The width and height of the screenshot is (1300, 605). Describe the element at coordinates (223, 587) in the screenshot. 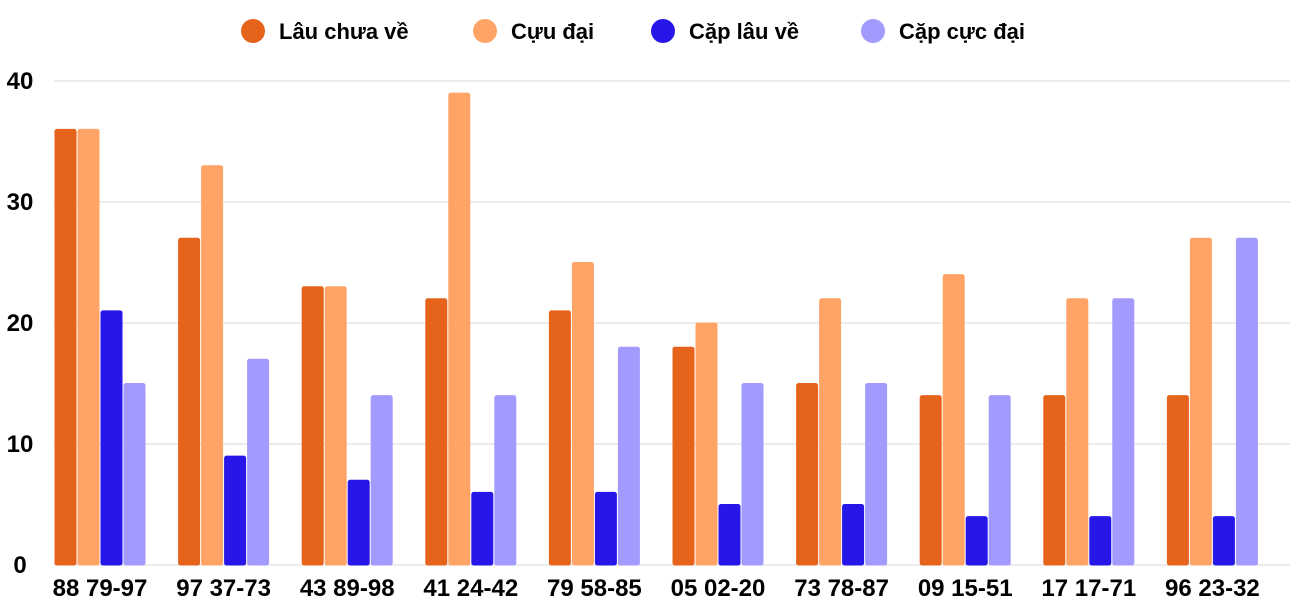

I see `x-category-label: 97 37-73` at that location.